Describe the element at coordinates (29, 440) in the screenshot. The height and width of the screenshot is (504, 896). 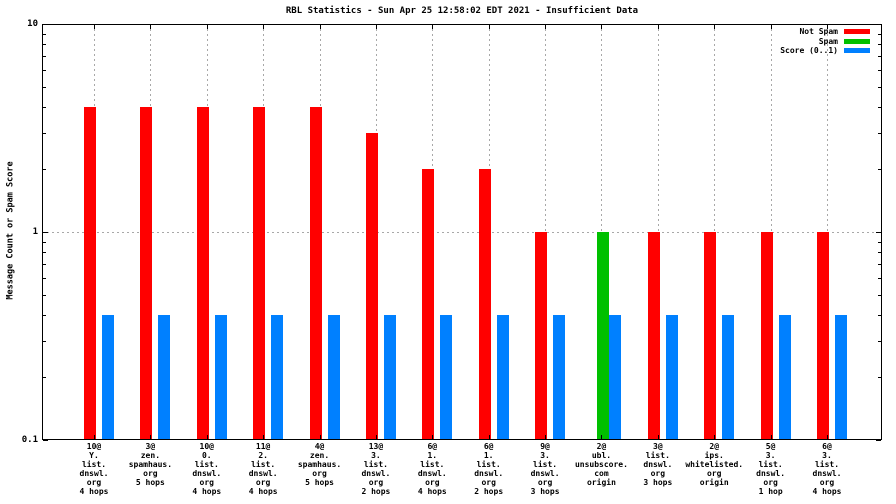
I see `y-tick-label-0.1: 0.1` at that location.